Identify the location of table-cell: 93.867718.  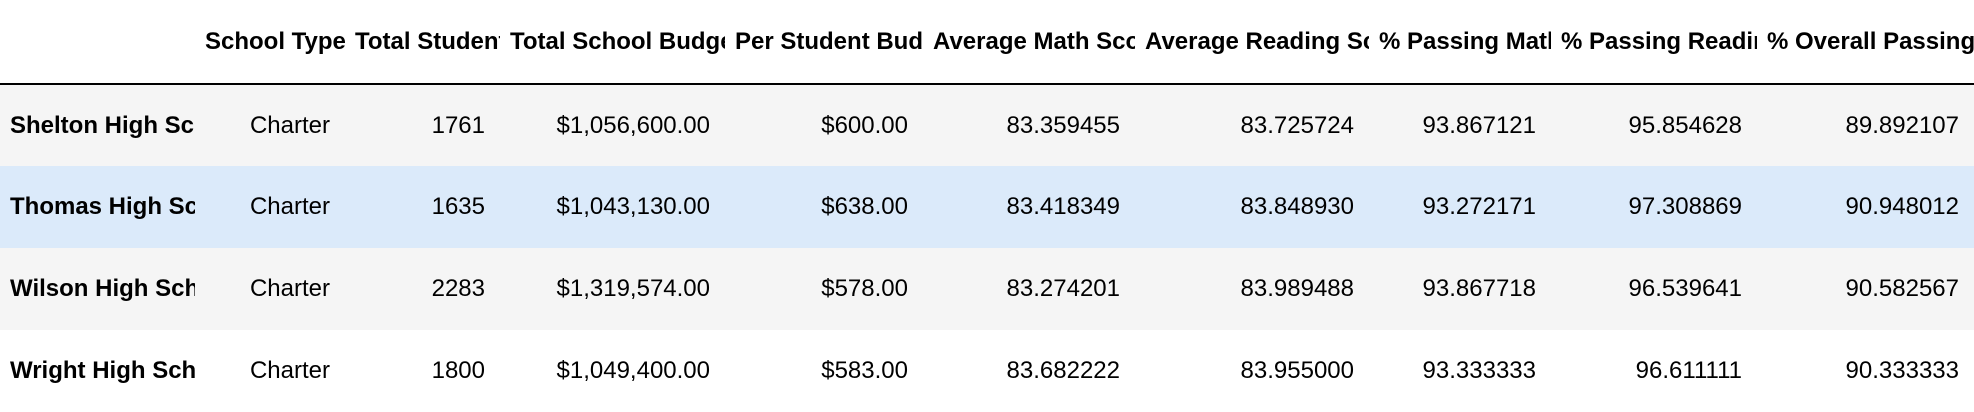
(1479, 288).